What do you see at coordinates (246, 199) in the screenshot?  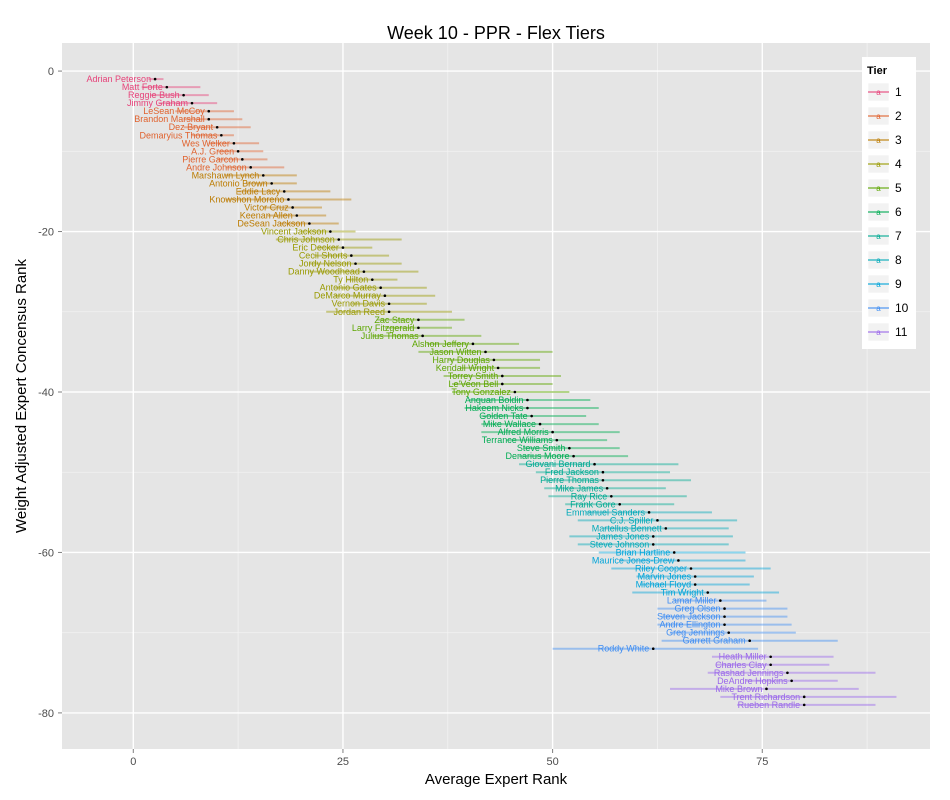 I see `player-label: Knowshon Moreno` at bounding box center [246, 199].